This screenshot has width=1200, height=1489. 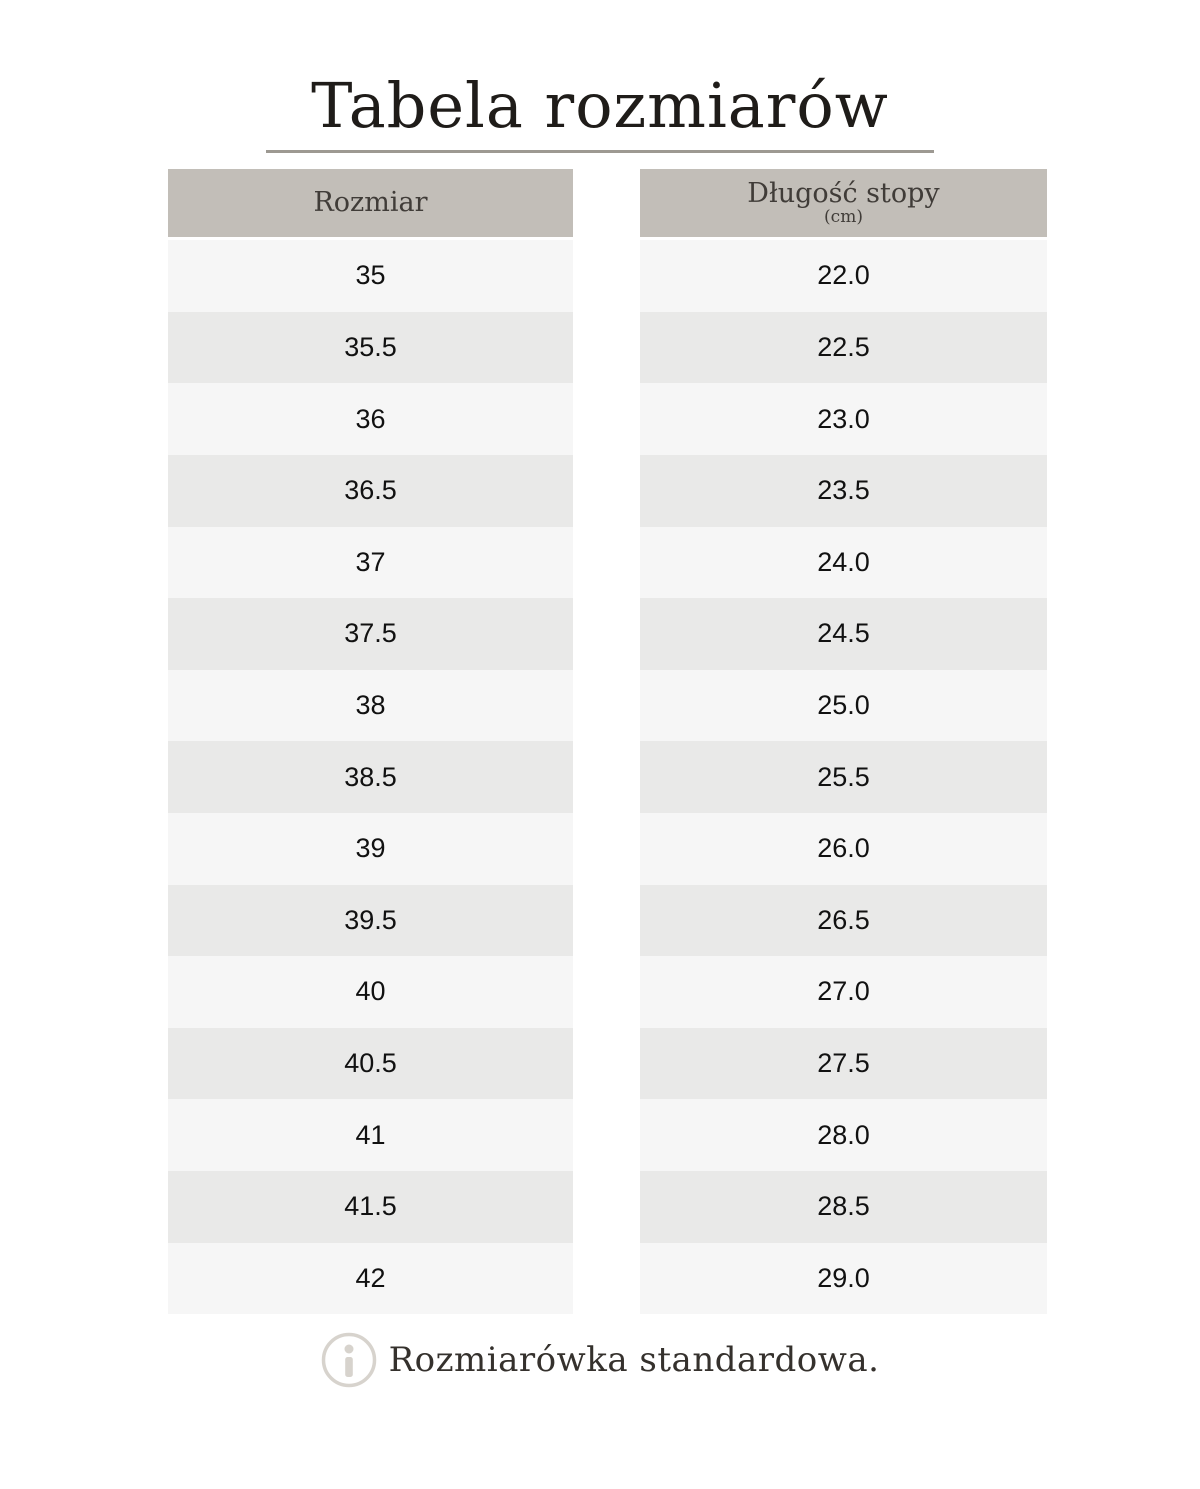 I want to click on table-cell-size: 40.5, so click(x=370, y=1063).